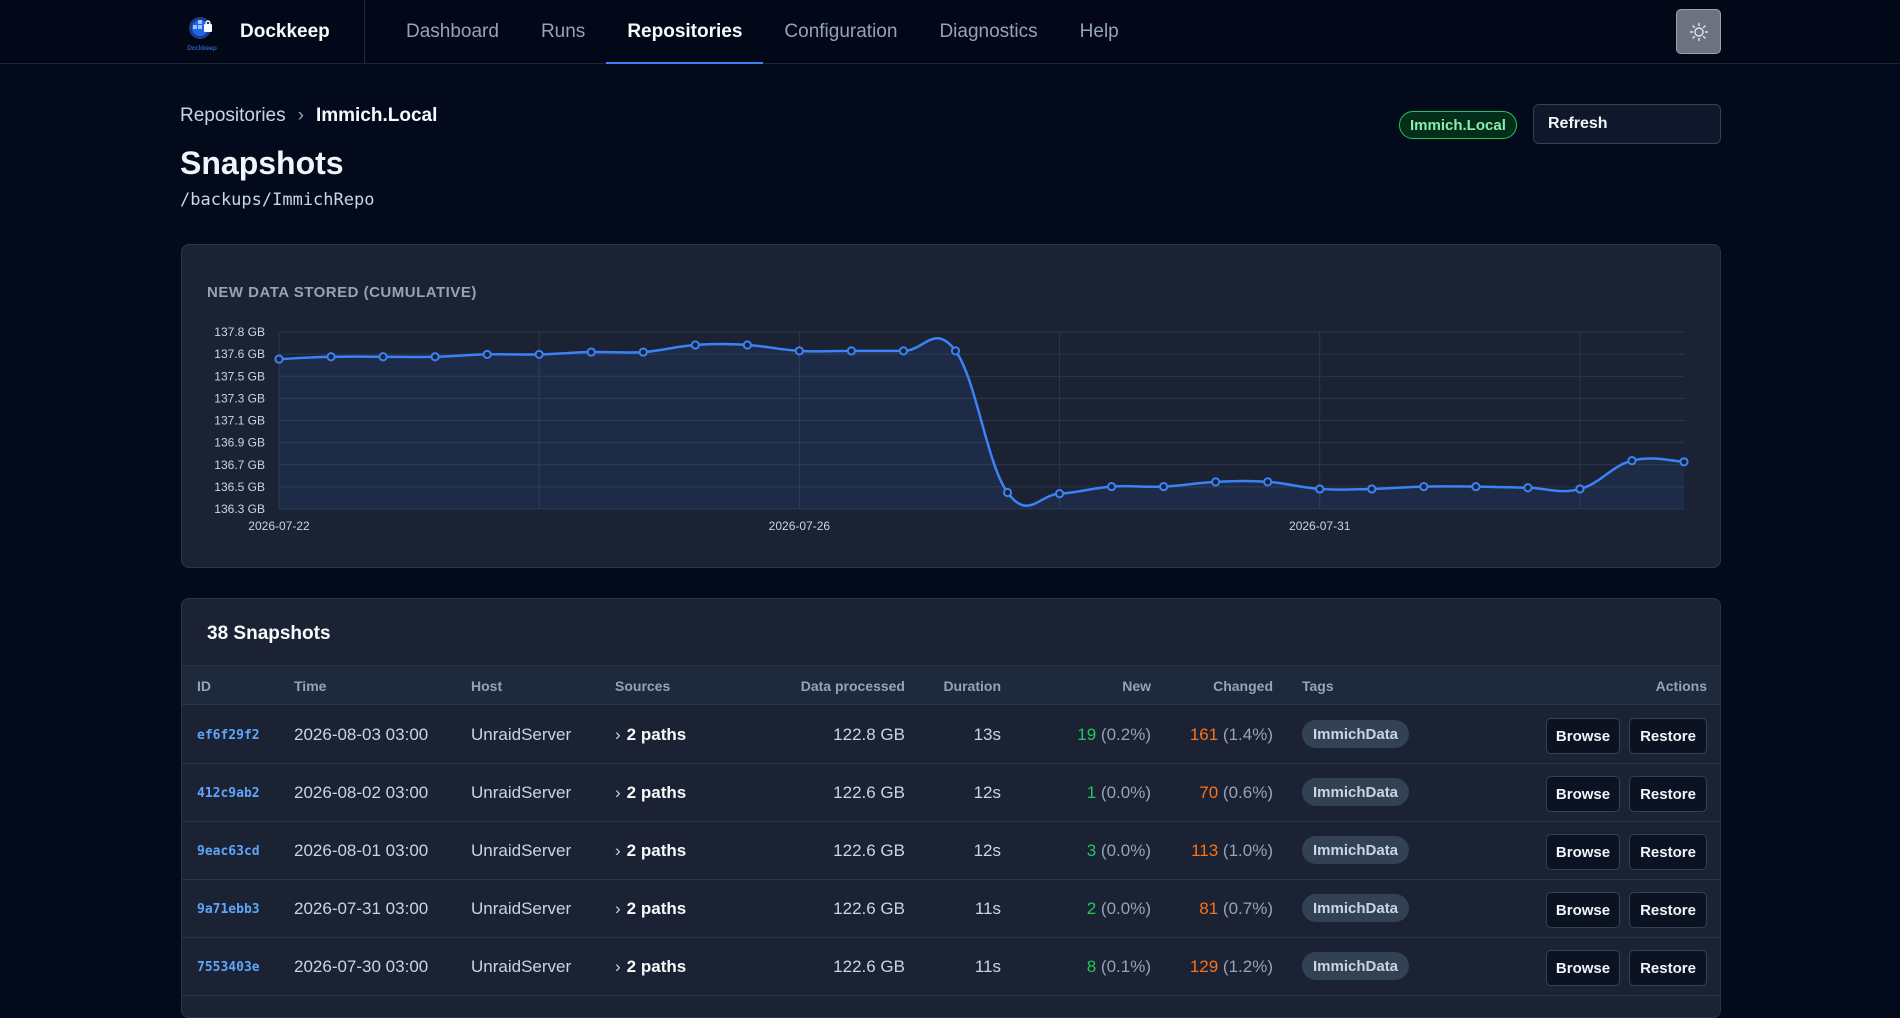 The image size is (1900, 1018). I want to click on snapshots-count-title: 38 Snapshots, so click(269, 633).